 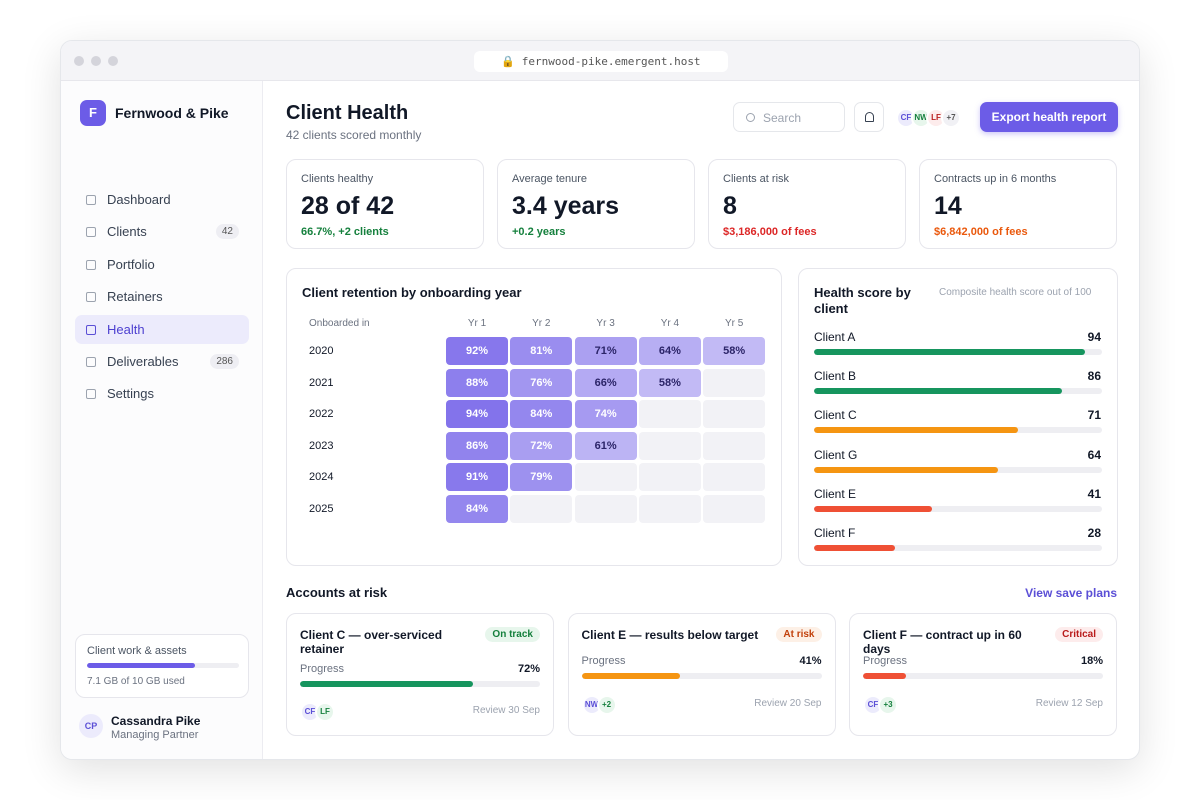 What do you see at coordinates (321, 509) in the screenshot?
I see `row-year: 2025` at bounding box center [321, 509].